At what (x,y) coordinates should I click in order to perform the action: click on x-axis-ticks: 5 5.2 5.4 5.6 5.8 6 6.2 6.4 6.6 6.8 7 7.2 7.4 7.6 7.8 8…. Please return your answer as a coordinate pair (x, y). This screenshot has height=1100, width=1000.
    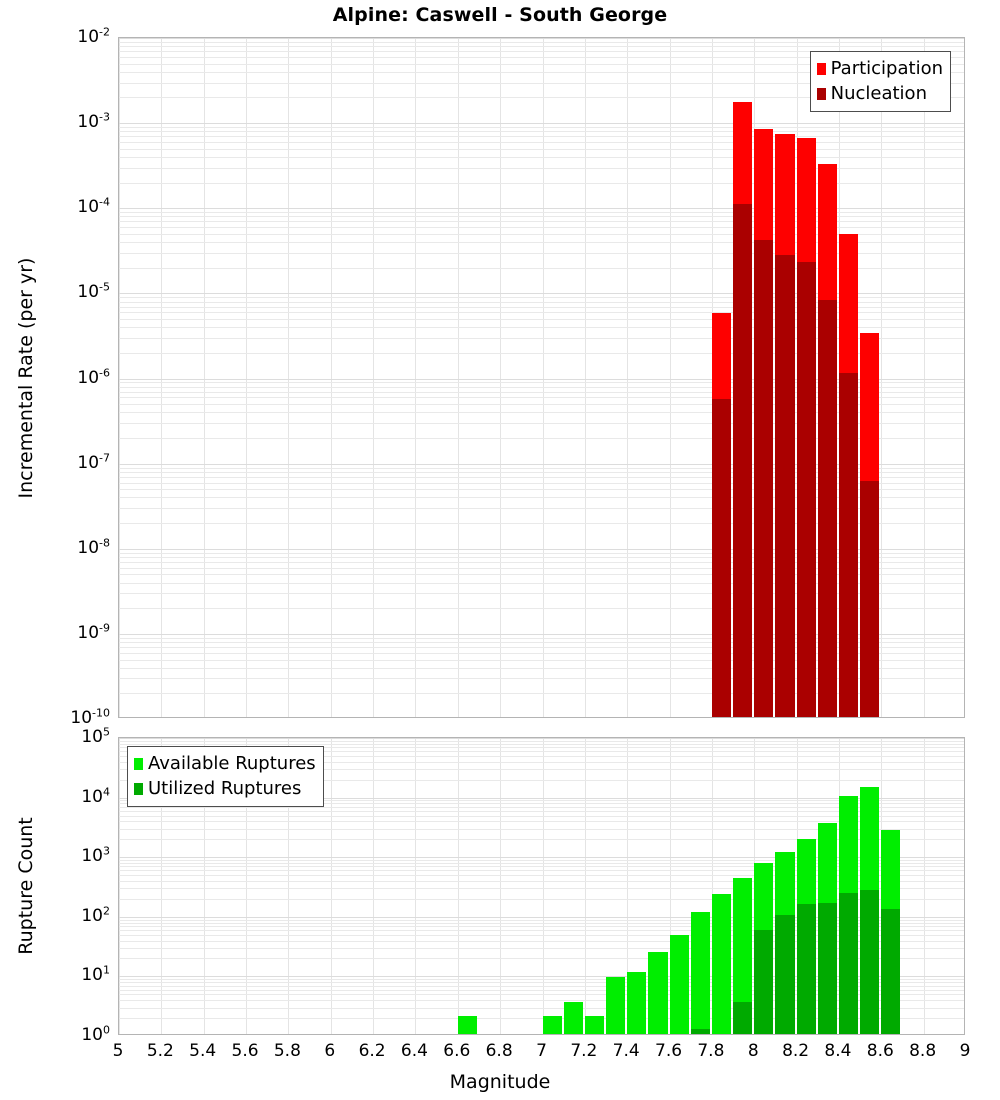
    Looking at the image, I should click on (500, 1054).